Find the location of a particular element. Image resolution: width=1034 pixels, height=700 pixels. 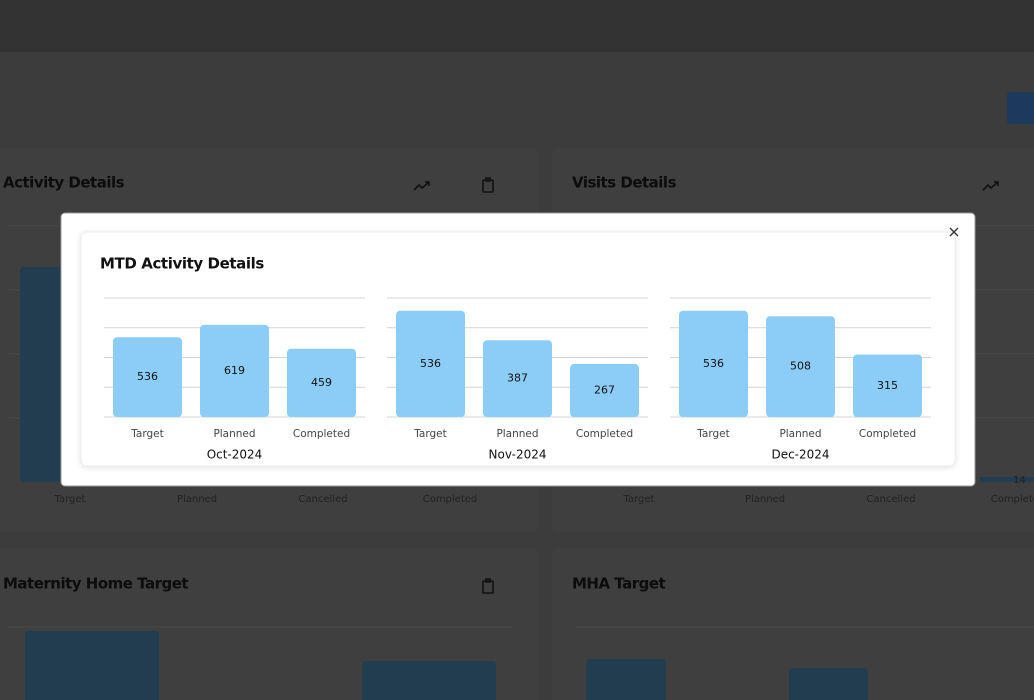

value-label: 508 is located at coordinates (800, 366).